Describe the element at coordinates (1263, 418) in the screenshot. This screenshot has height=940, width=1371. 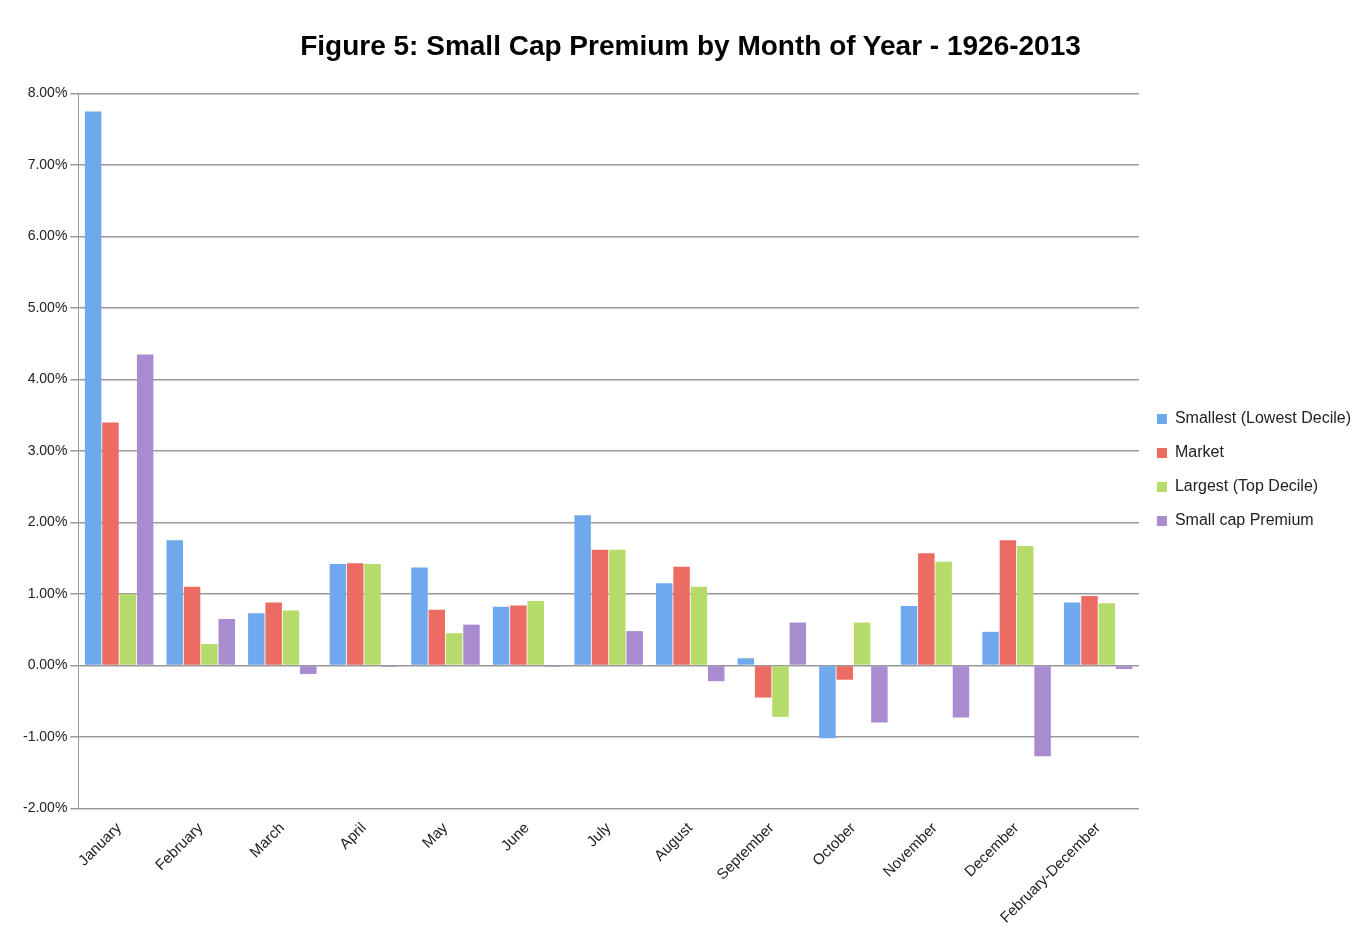
I see `legend-label: Smallest (Lowest Decile)` at that location.